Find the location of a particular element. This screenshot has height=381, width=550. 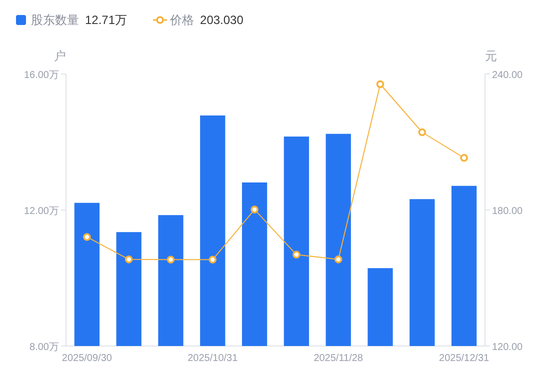

text: 12.71万 is located at coordinates (106, 20).